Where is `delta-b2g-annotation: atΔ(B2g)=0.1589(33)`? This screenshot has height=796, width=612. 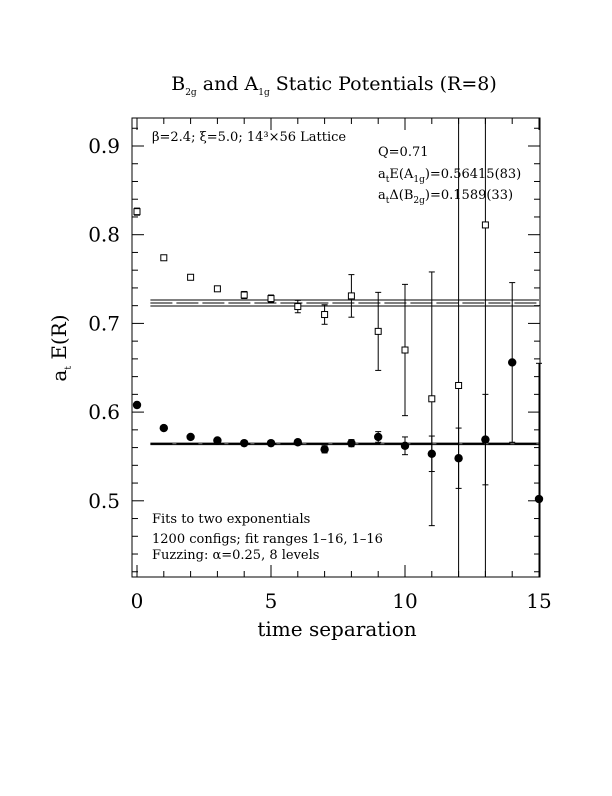
delta-b2g-annotation: atΔ(B2g)=0.1589(33) is located at coordinates (445, 197).